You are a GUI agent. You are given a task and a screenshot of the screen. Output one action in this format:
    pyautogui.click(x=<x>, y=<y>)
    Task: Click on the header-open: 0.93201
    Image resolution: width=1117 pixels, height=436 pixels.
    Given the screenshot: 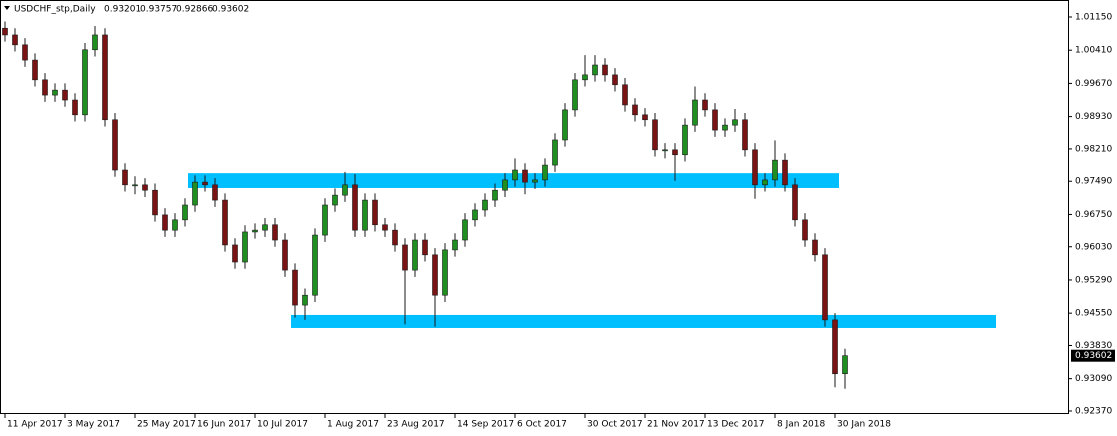 What is the action you would take?
    pyautogui.click(x=122, y=10)
    